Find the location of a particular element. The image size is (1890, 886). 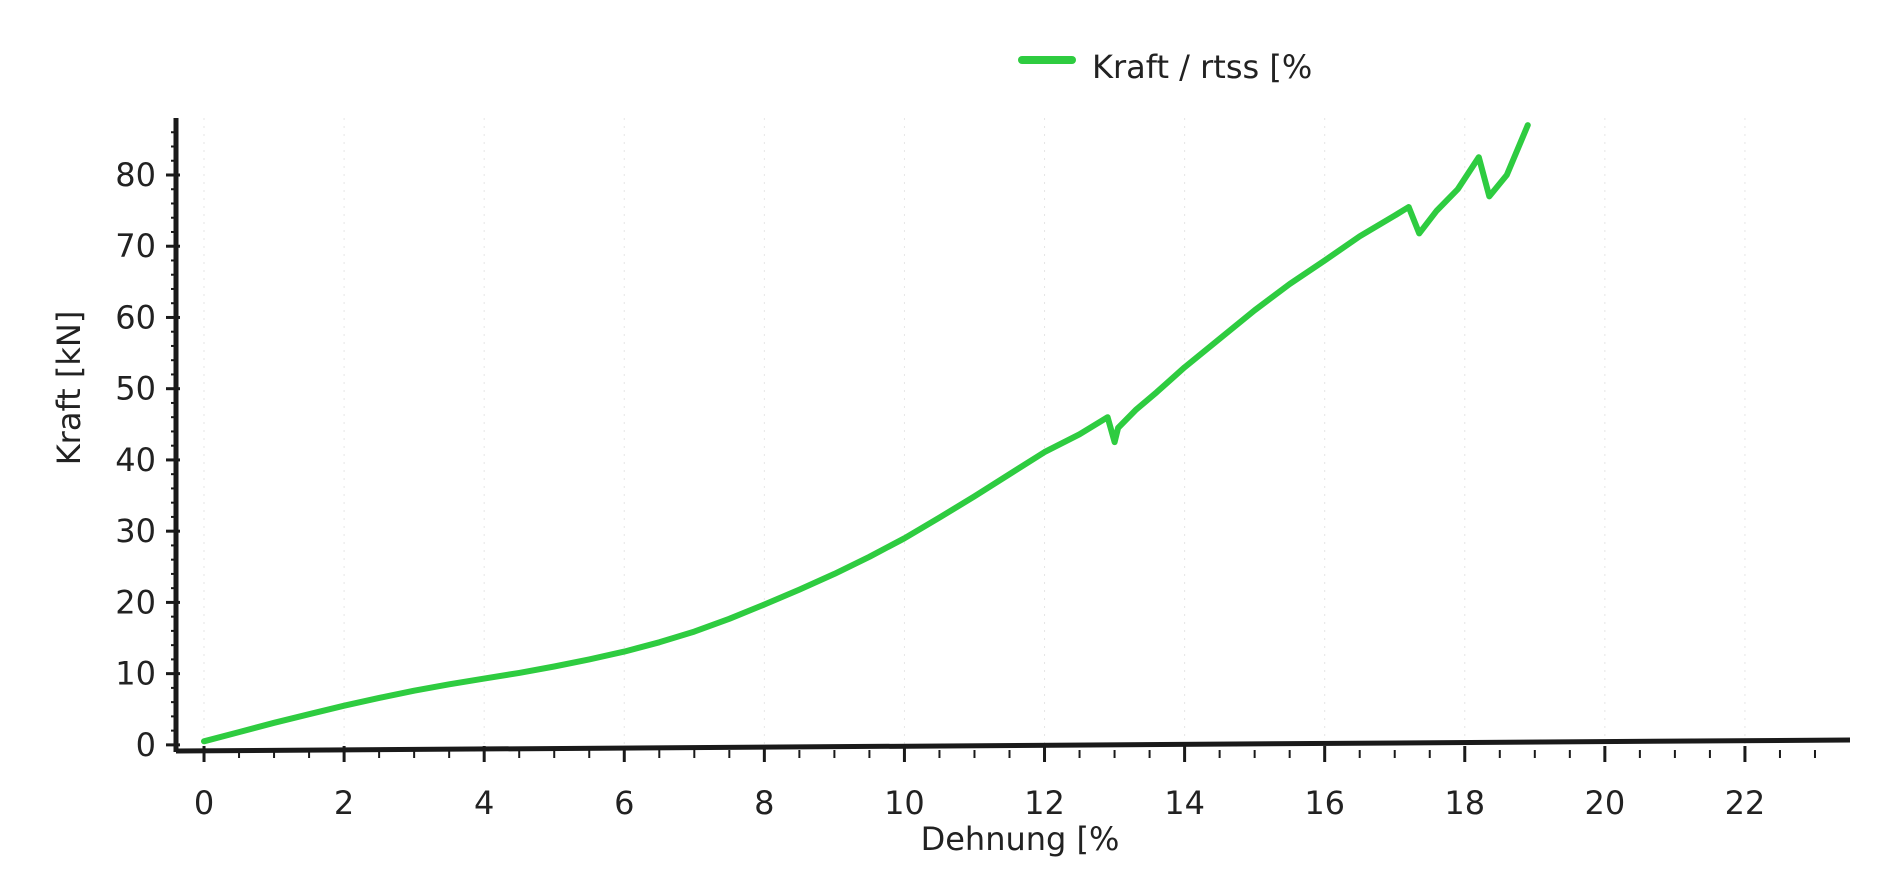

y-tick-label: 10 is located at coordinates (135, 674).